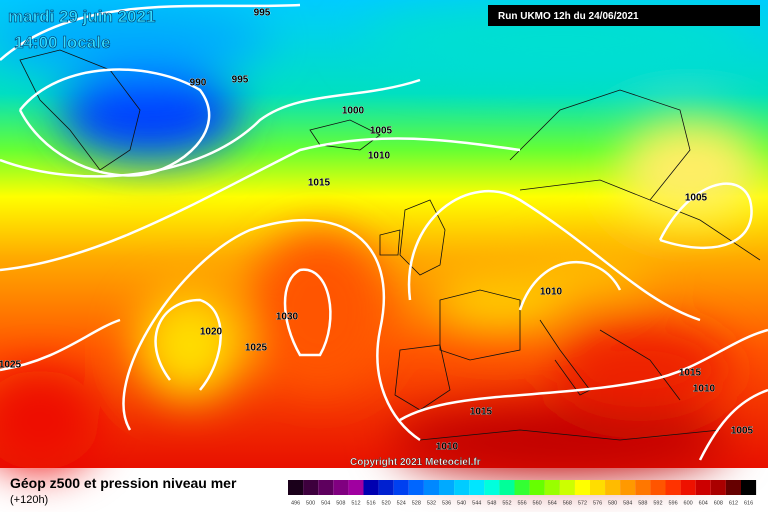 The image size is (768, 512). Describe the element at coordinates (672, 503) in the screenshot. I see `colorbar-label: 596` at that location.